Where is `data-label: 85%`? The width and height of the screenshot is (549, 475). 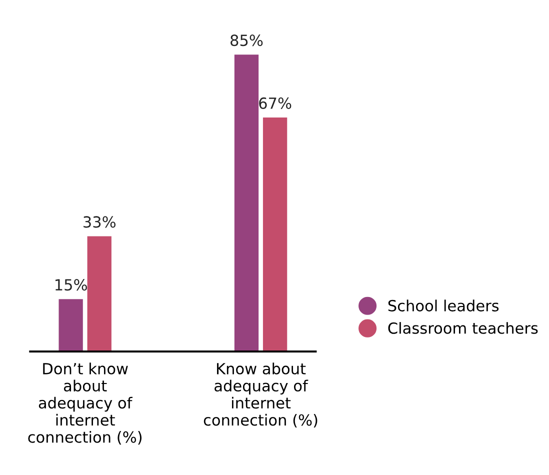
data-label: 85% is located at coordinates (246, 40).